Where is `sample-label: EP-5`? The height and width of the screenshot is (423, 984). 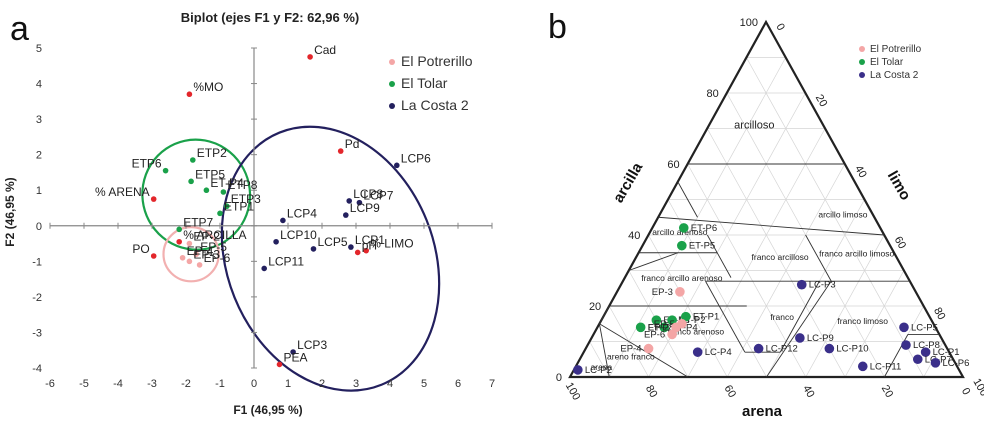 sample-label: EP-5 is located at coordinates (664, 324).